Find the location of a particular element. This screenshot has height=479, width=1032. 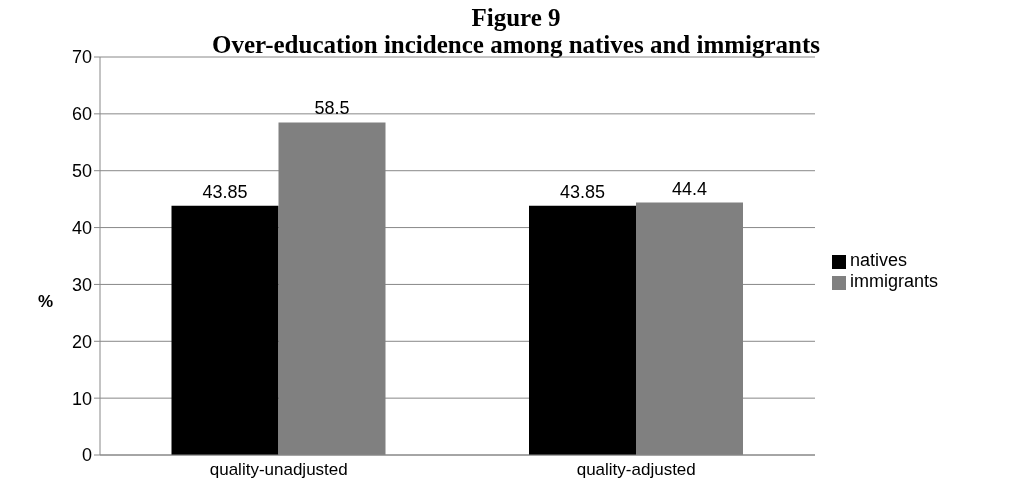

data-label: 44.4 is located at coordinates (689, 188).